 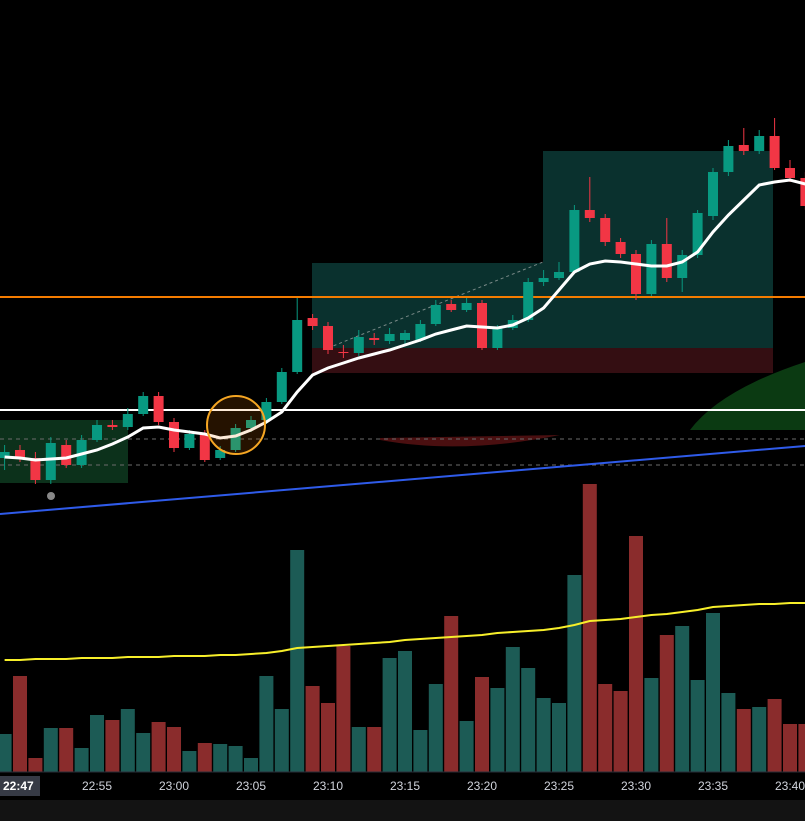 What do you see at coordinates (658, 360) in the screenshot?
I see `loss-zone` at bounding box center [658, 360].